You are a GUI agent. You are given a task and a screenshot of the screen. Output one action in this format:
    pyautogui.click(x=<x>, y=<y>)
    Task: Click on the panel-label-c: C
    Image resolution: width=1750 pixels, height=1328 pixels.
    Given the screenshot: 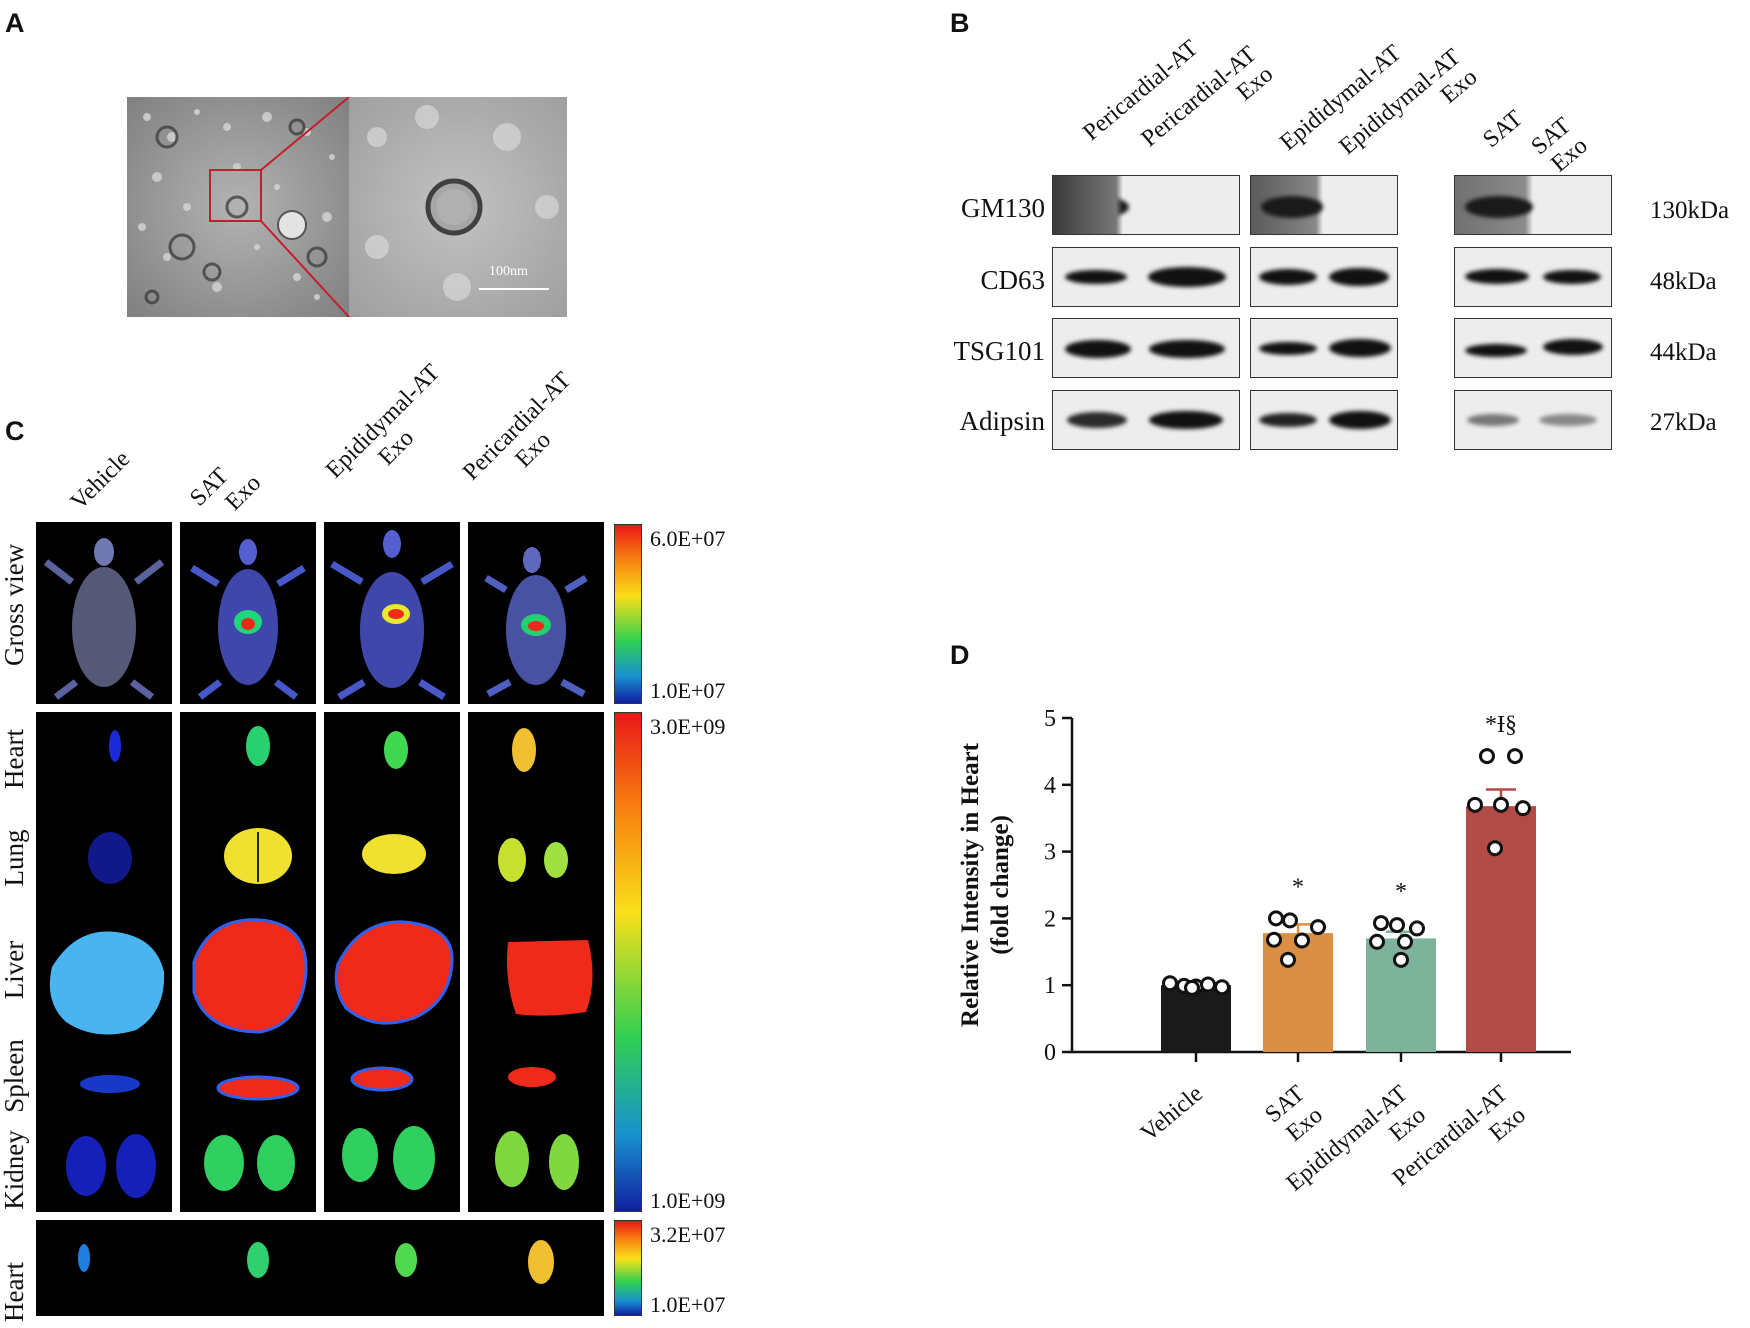 What is the action you would take?
    pyautogui.click(x=15, y=431)
    